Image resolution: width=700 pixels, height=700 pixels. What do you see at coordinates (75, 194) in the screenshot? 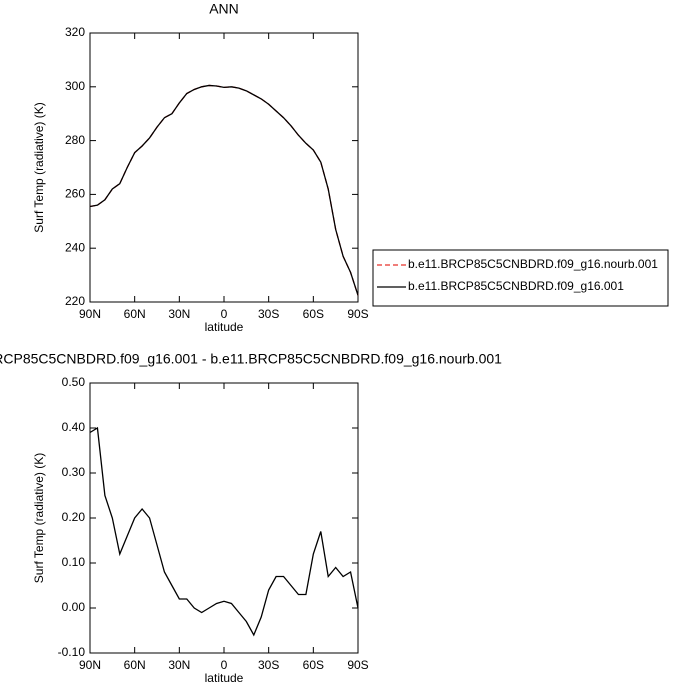
I see `y-tick-label: 260` at bounding box center [75, 194].